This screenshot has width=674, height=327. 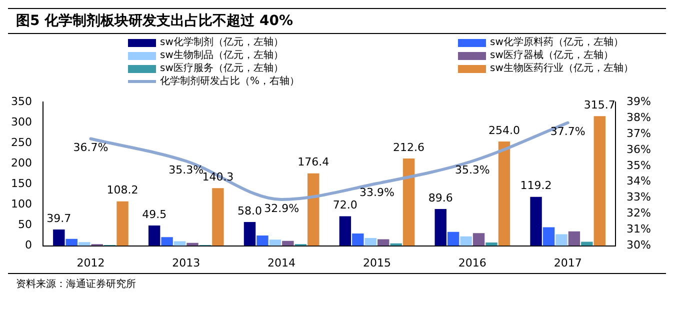 I want to click on y-tick-label: 250, so click(x=21, y=142).